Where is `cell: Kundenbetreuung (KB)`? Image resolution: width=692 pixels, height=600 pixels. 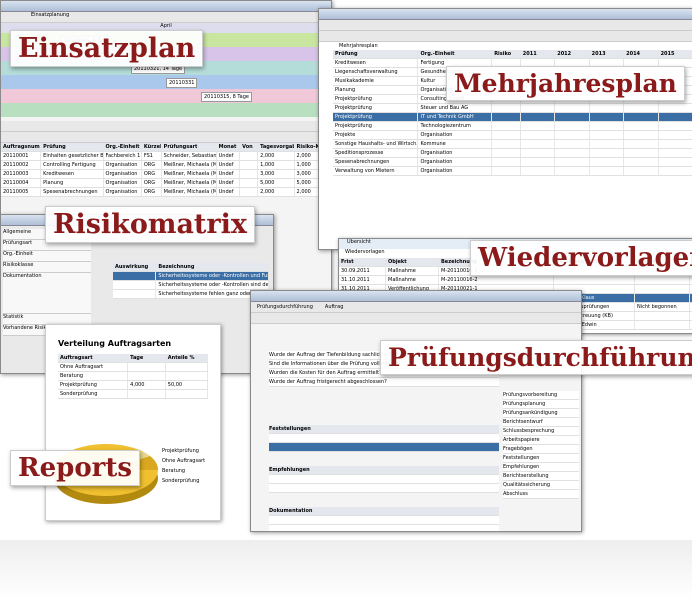 cell: Kundenbetreuung (KB) is located at coordinates (594, 316).